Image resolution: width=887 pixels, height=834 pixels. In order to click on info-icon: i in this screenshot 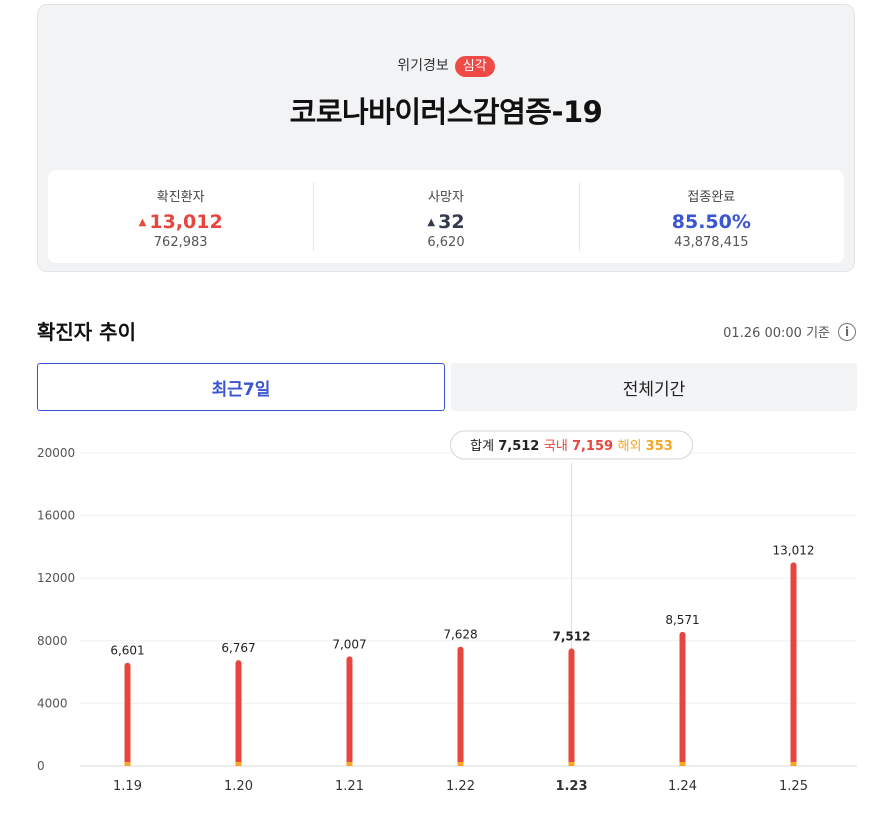, I will do `click(847, 331)`.